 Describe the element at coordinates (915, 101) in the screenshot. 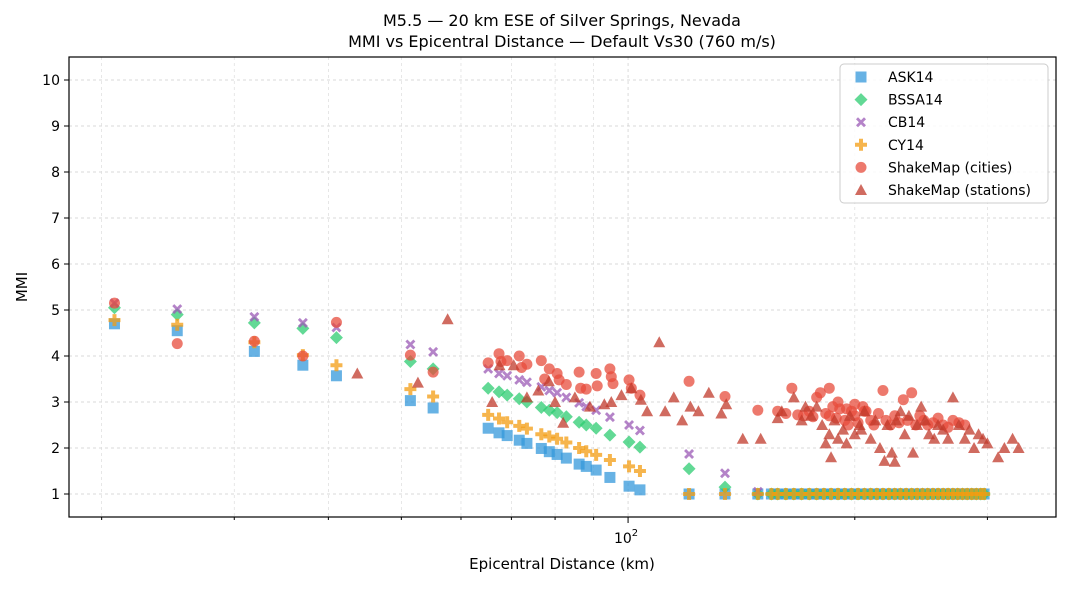

I see `legend-label: BSSA14` at that location.